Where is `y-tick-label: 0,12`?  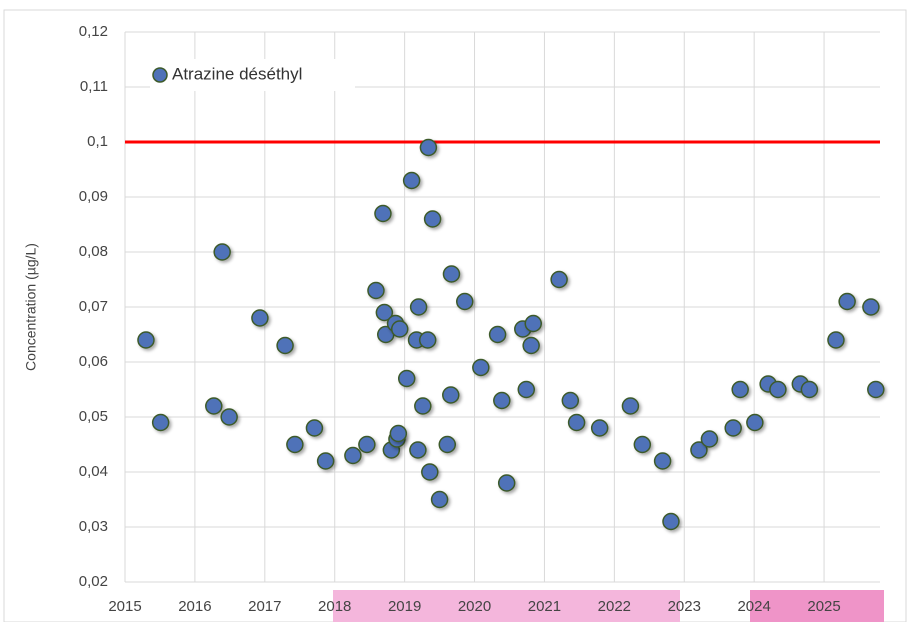 y-tick-label: 0,12 is located at coordinates (93, 31).